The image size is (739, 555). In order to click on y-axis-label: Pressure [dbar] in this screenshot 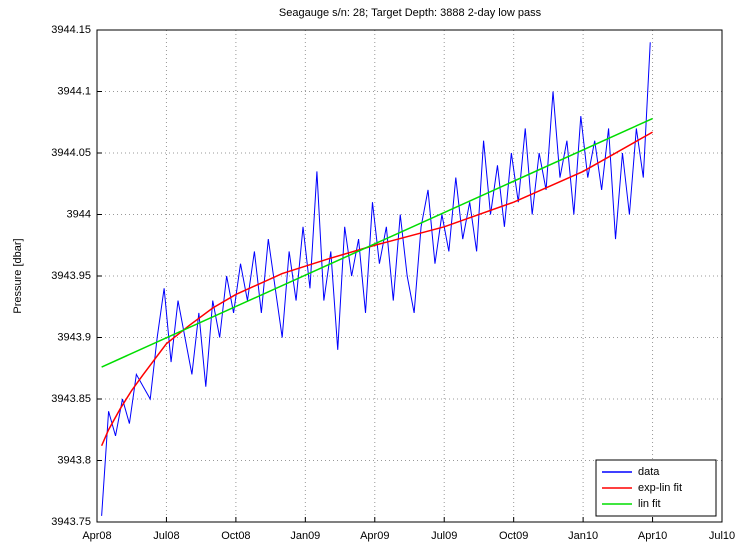, I will do `click(18, 275)`.